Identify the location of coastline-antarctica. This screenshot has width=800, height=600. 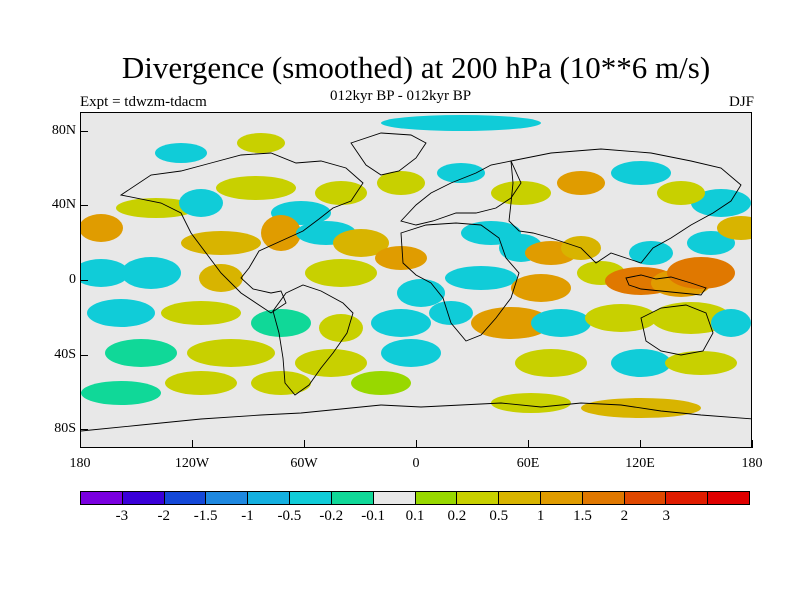
(416, 417).